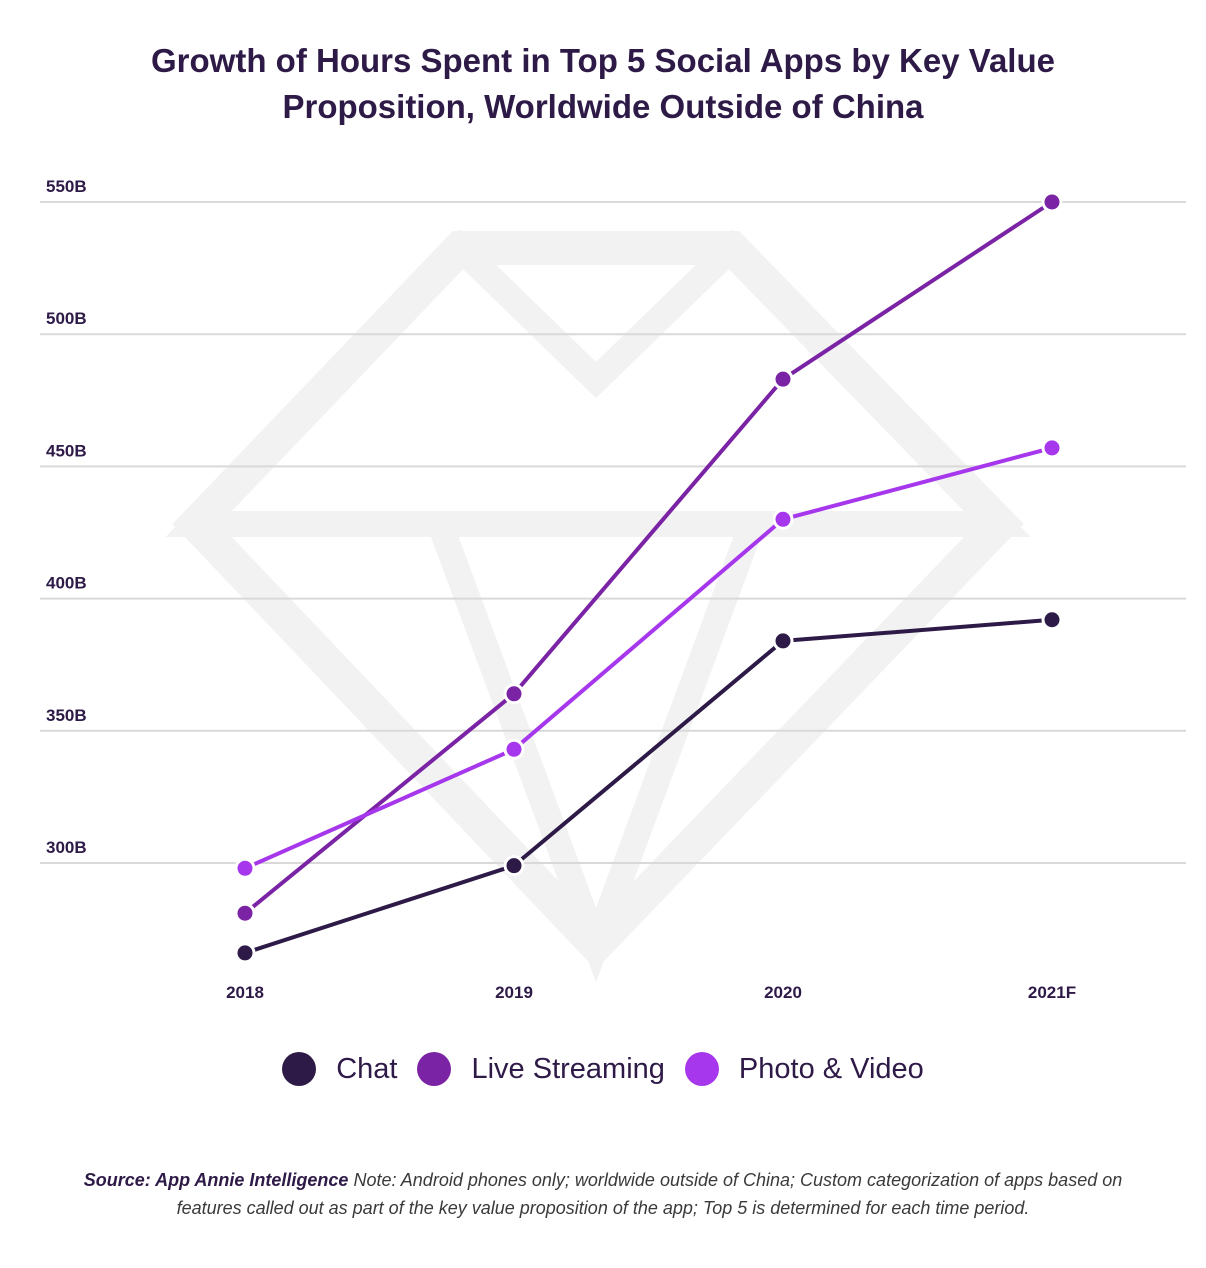 This screenshot has width=1206, height=1268. What do you see at coordinates (66, 715) in the screenshot?
I see `y-tick-label: 350B` at bounding box center [66, 715].